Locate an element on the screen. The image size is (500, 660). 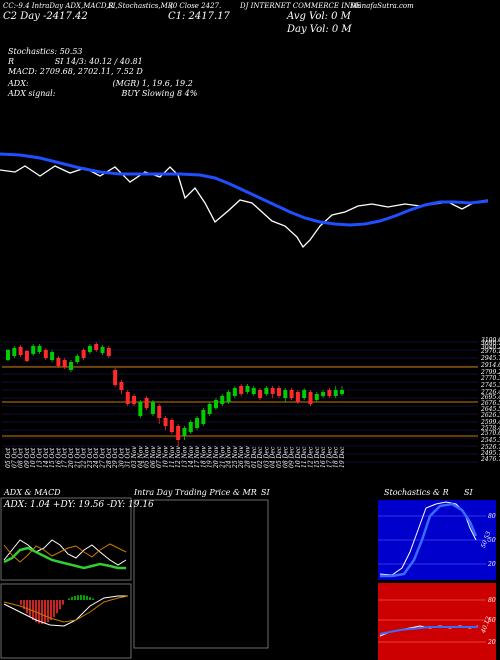
date-tick-label: 29 Oct is located at coordinates (115, 458).